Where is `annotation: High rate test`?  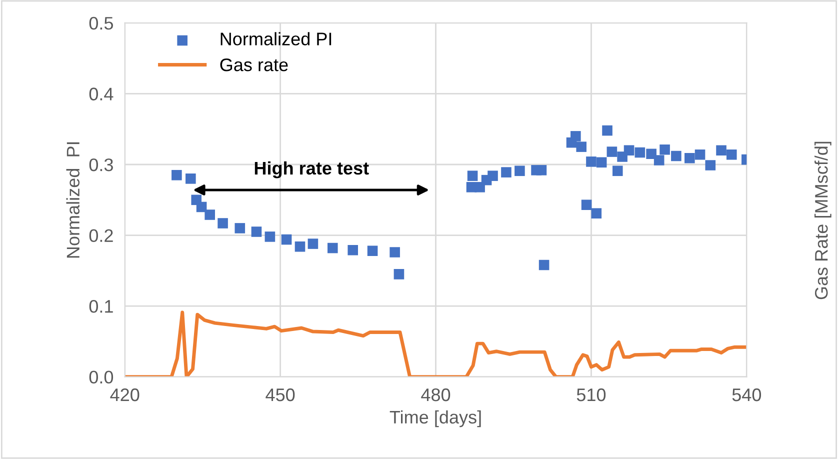 annotation: High rate test is located at coordinates (311, 169).